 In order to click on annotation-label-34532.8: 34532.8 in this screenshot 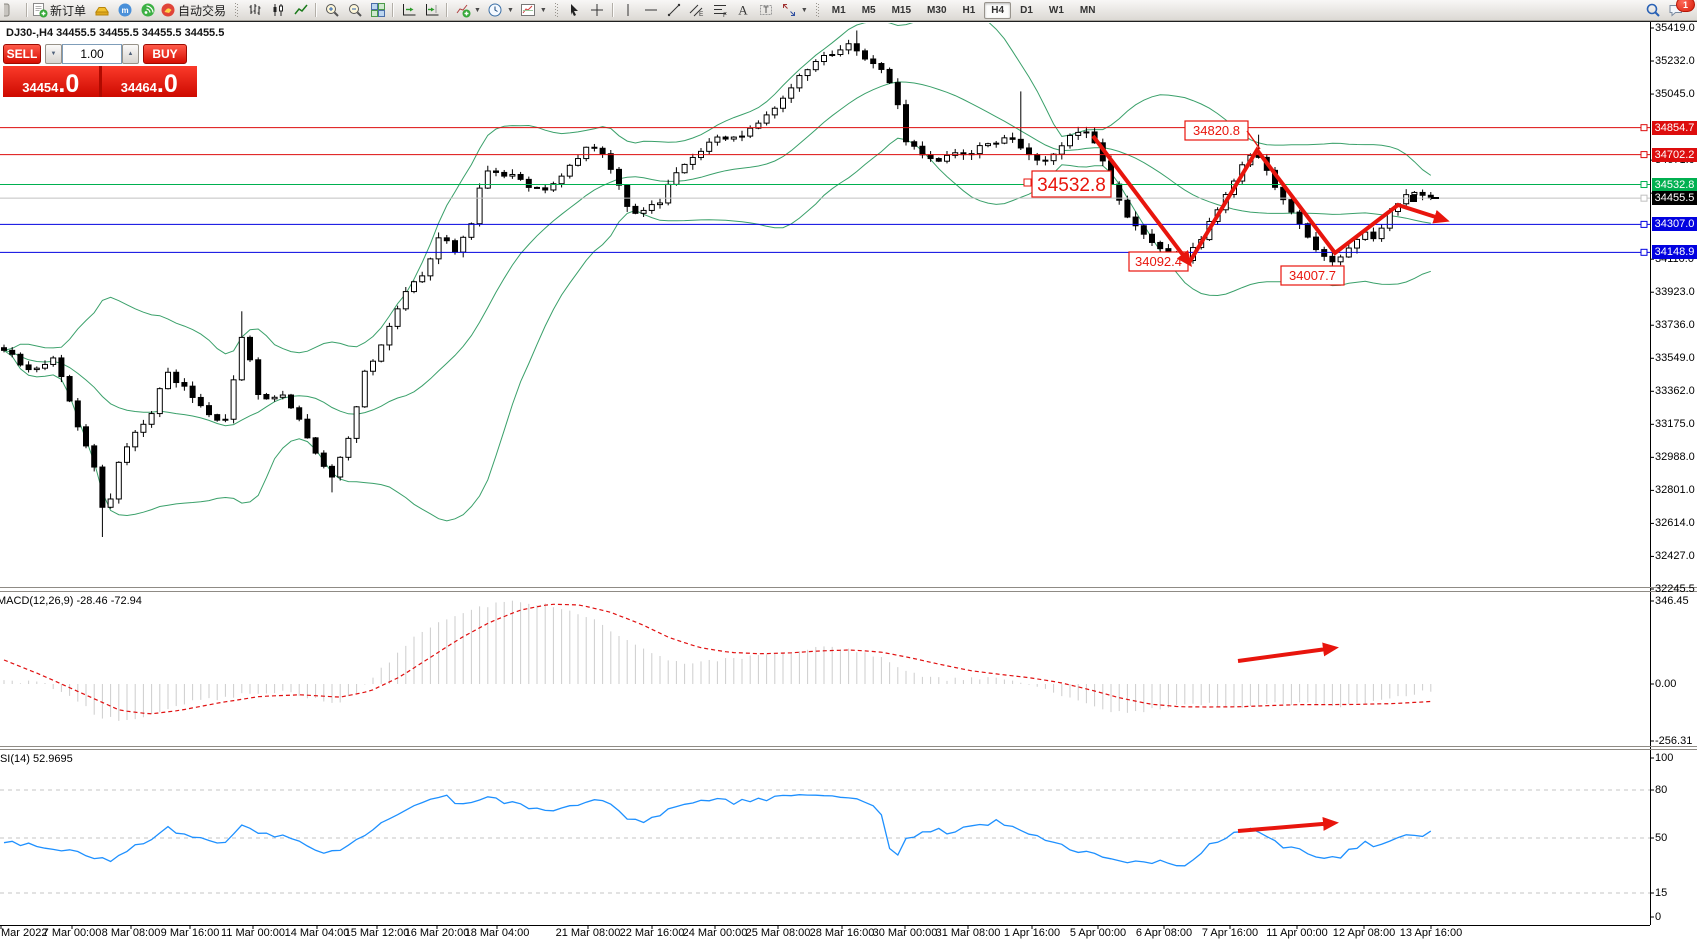, I will do `click(1071, 184)`.